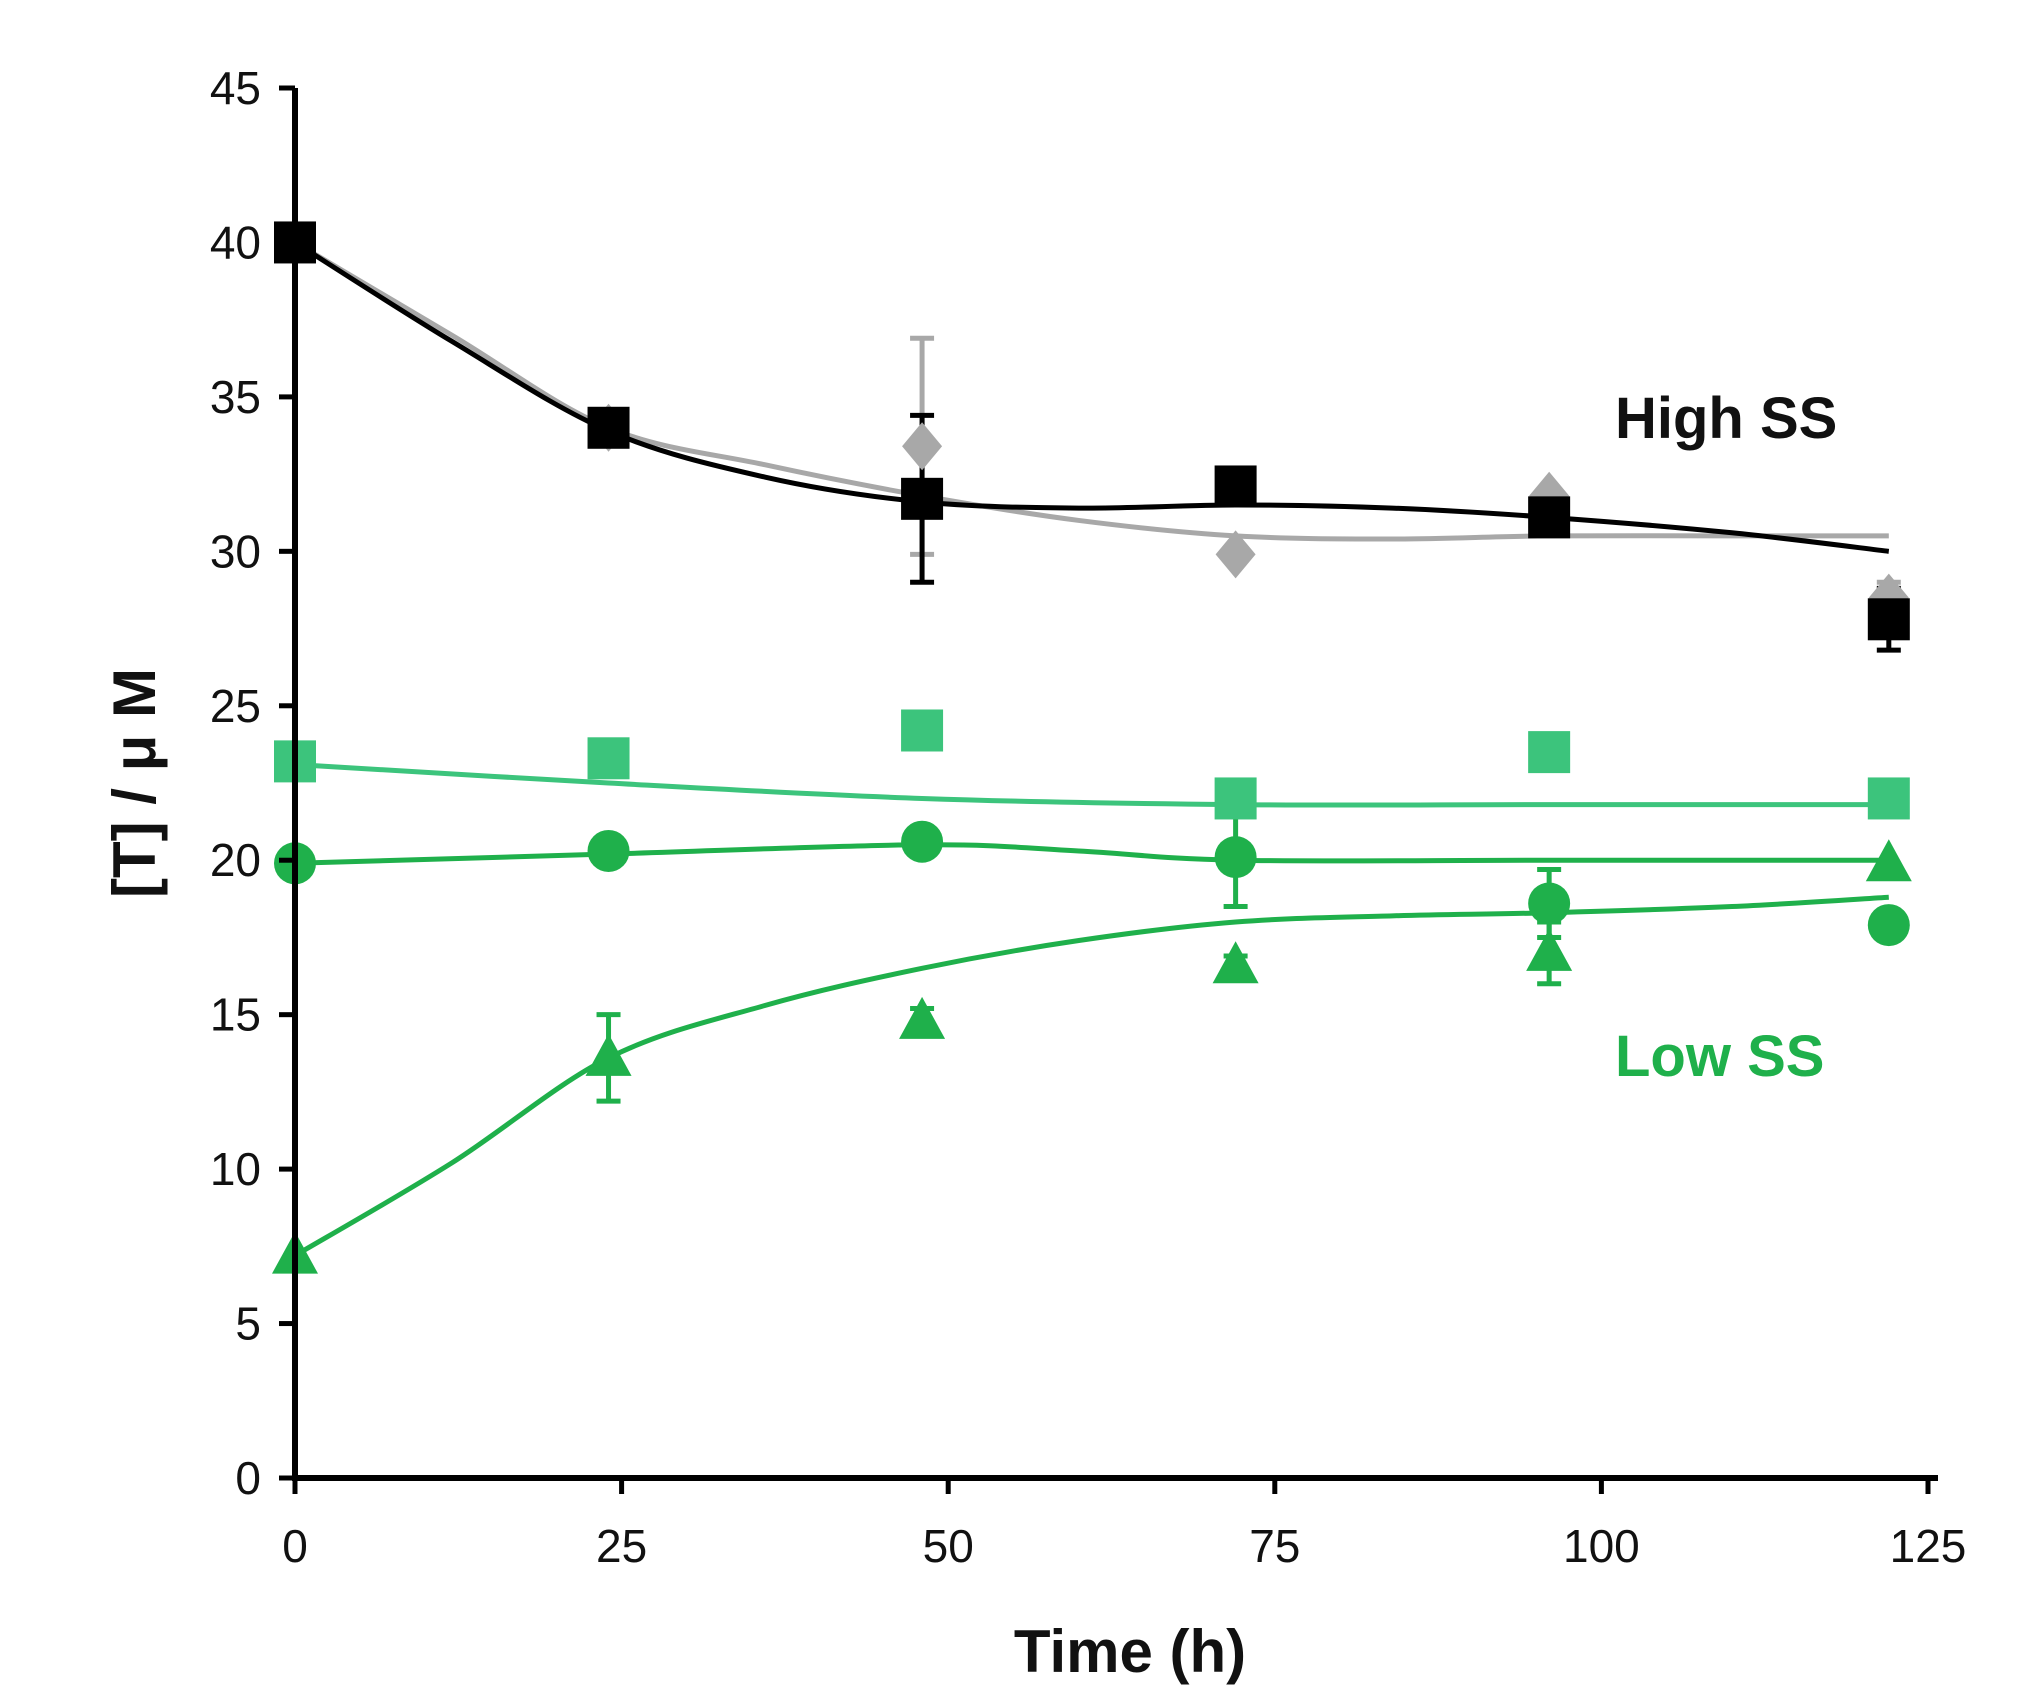 The image size is (2025, 1707). What do you see at coordinates (248, 1478) in the screenshot?
I see `y-tick-label: 0` at bounding box center [248, 1478].